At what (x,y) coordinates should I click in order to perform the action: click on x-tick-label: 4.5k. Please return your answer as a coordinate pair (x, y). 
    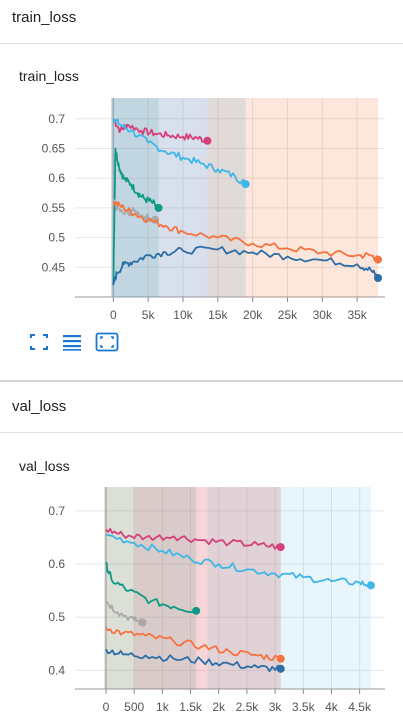
    Looking at the image, I should click on (360, 707).